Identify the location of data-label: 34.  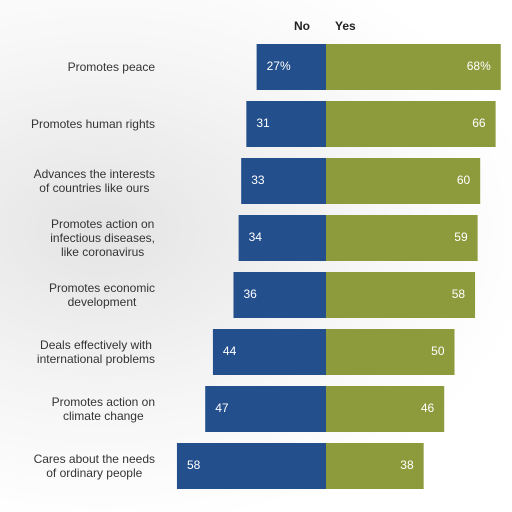
(256, 237).